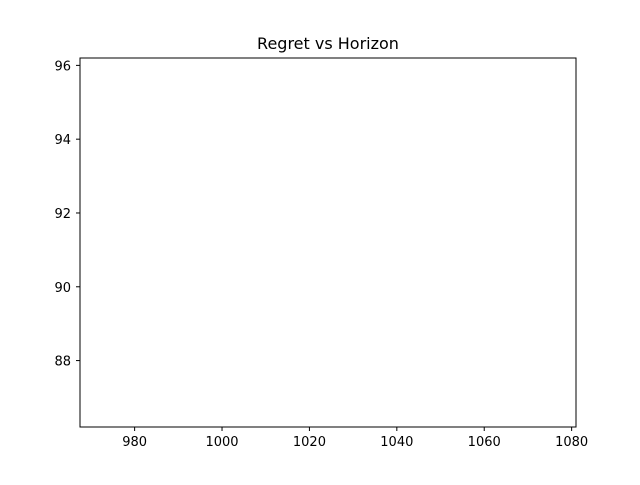  What do you see at coordinates (134, 442) in the screenshot?
I see `x-tick-label: 980` at bounding box center [134, 442].